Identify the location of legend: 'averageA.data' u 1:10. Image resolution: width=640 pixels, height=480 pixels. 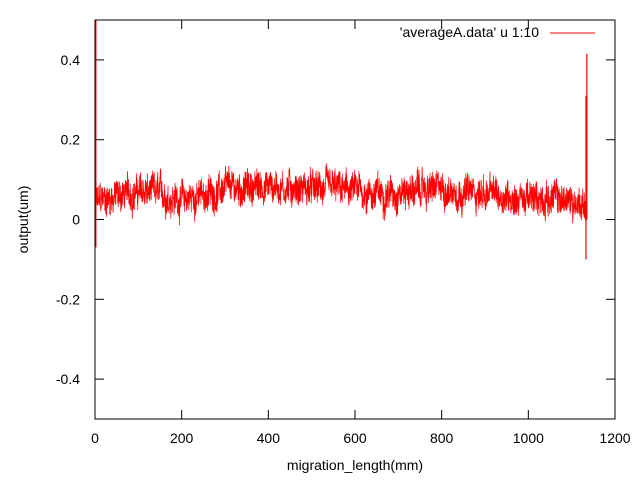
(497, 32).